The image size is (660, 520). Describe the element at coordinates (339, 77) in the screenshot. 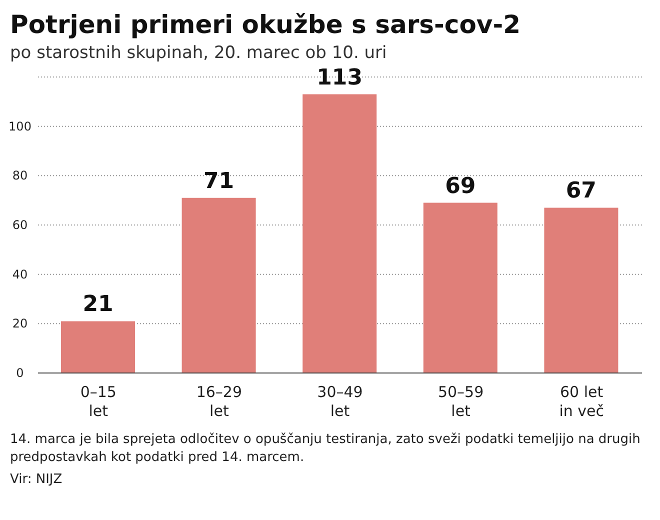

I see `data-label: 113` at that location.